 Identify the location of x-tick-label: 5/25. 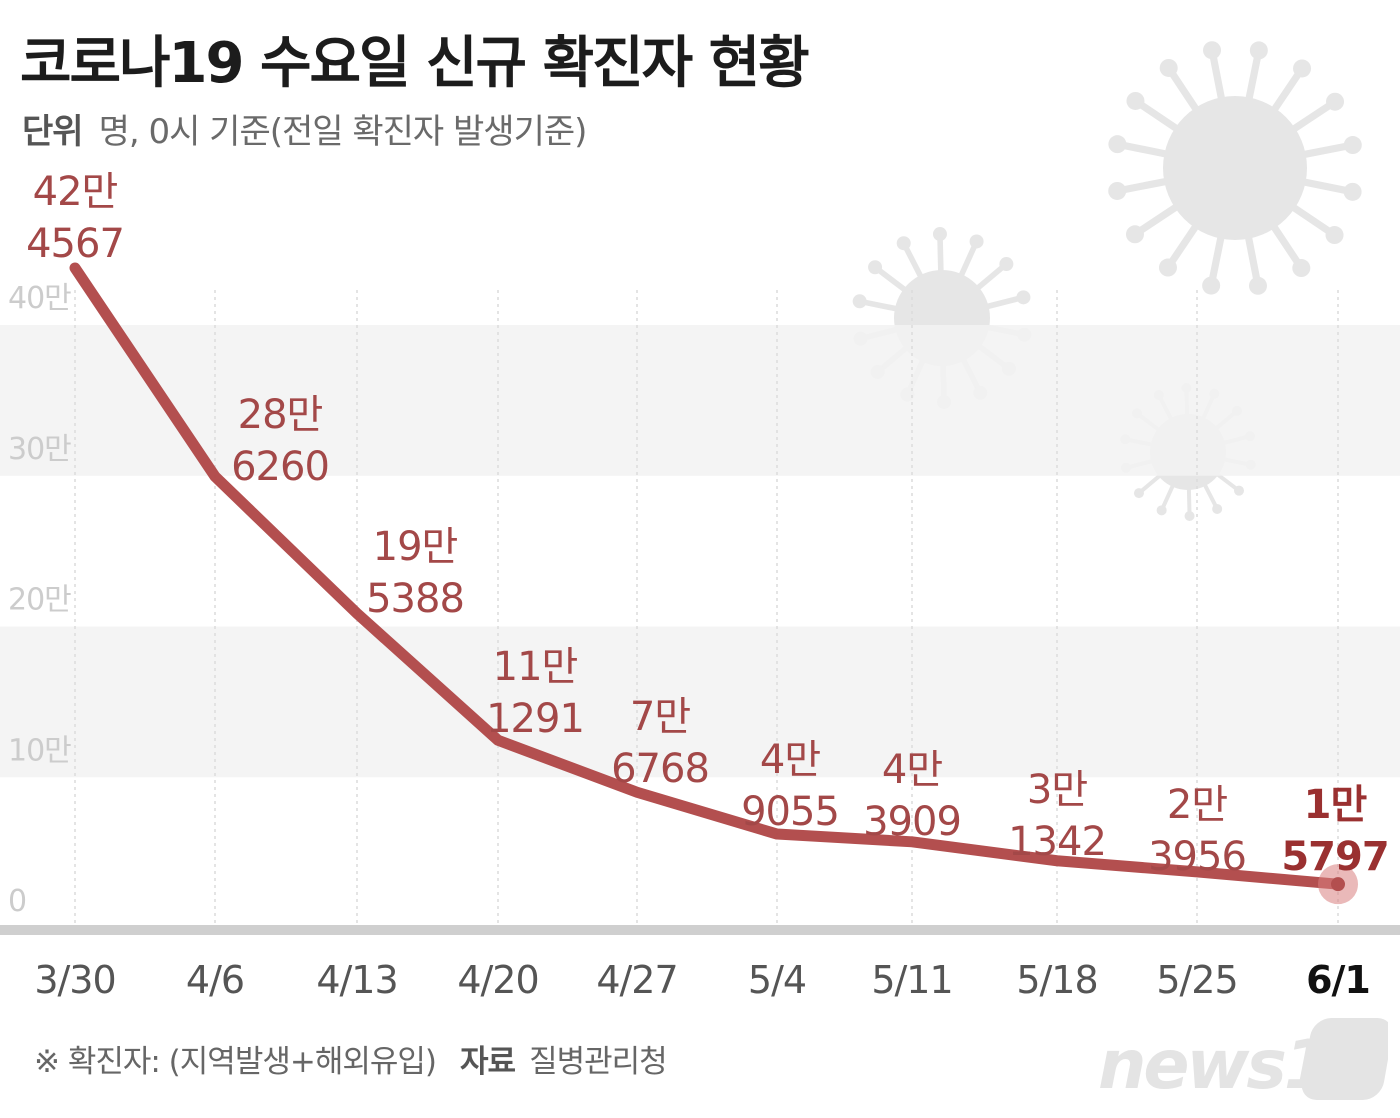
(1196, 980).